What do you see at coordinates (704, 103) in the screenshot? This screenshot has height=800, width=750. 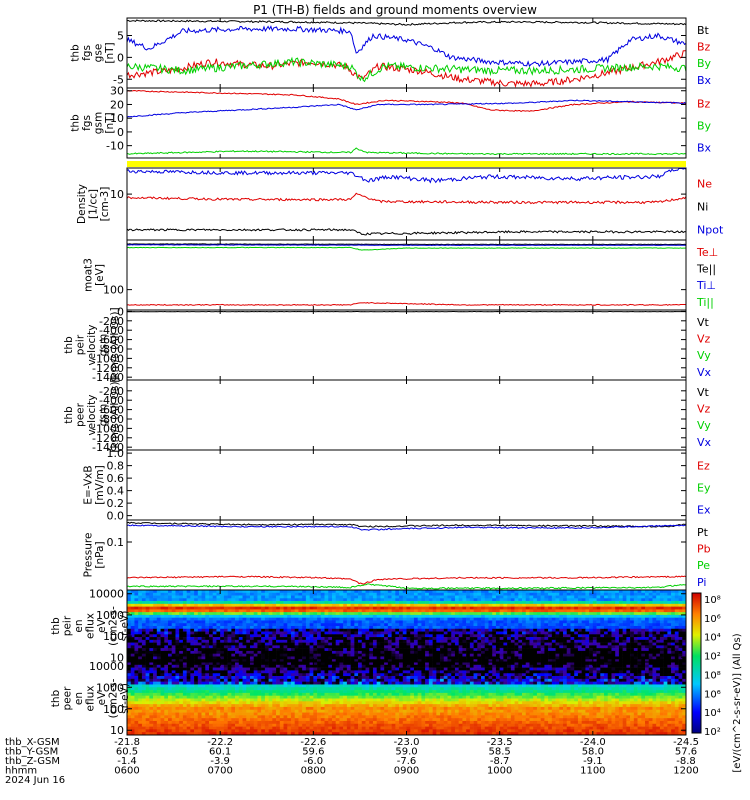 I see `legend-item: Bz` at bounding box center [704, 103].